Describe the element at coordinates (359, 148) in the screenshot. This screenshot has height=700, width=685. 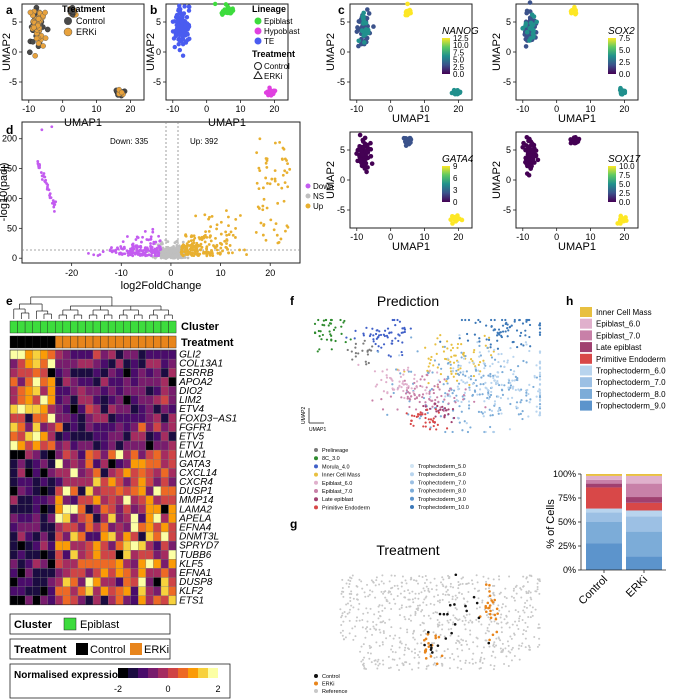
I see `gene-expression-point` at that location.